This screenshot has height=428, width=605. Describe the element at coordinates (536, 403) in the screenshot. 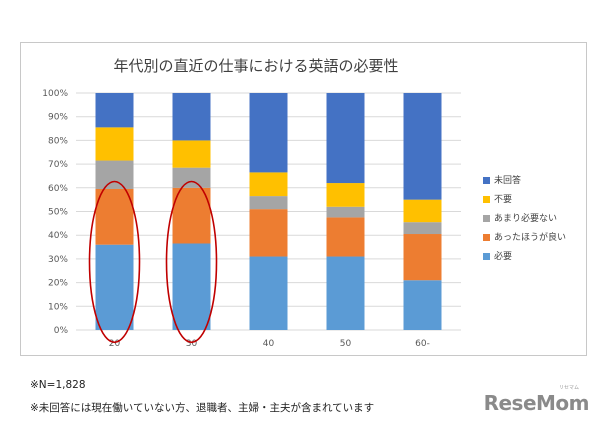

I see `resemom-logo: ReseMom` at that location.